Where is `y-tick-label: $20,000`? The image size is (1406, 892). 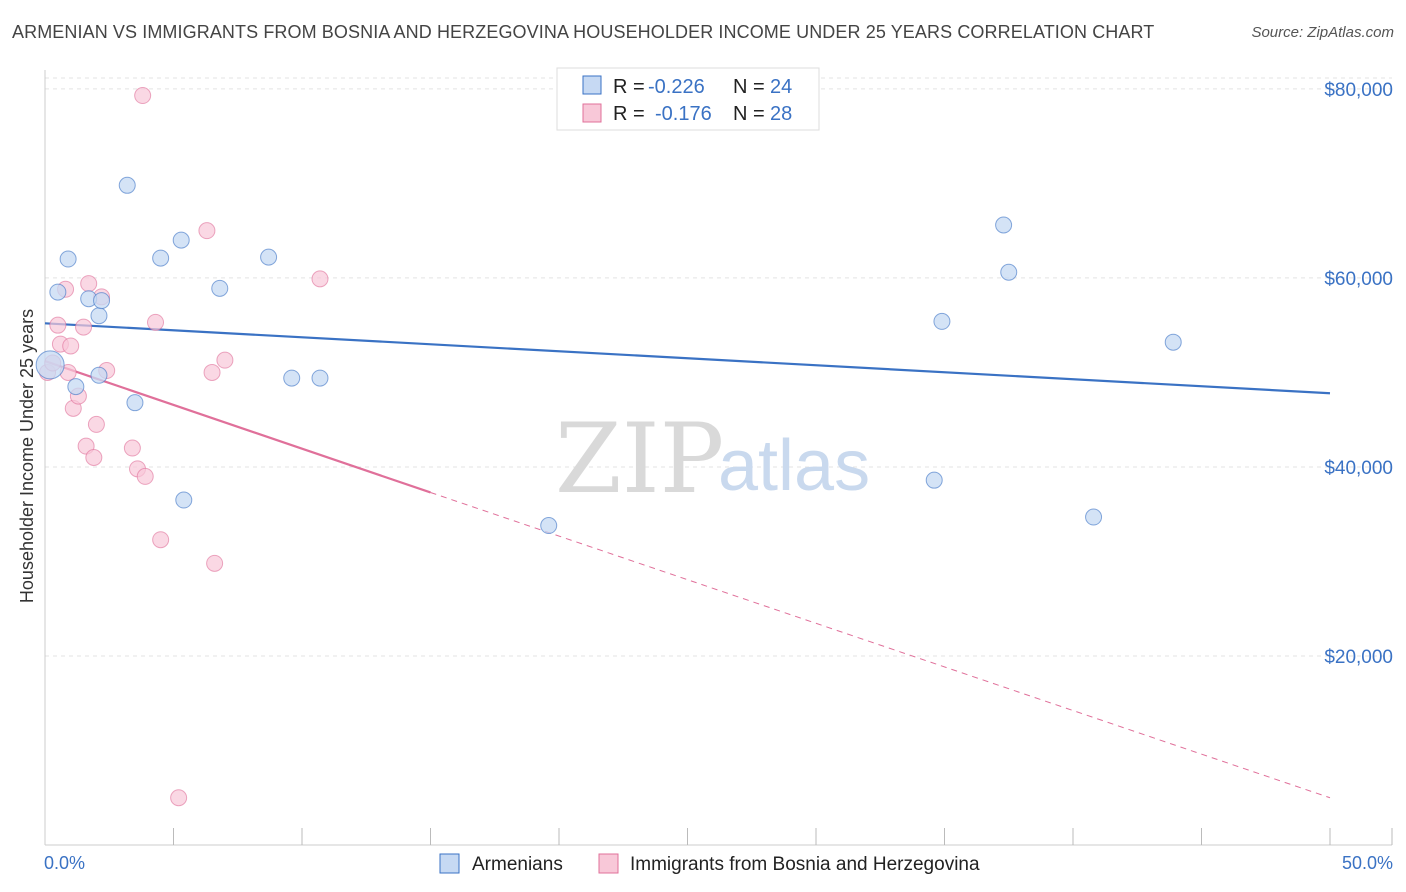 y-tick-label: $20,000 is located at coordinates (1358, 657).